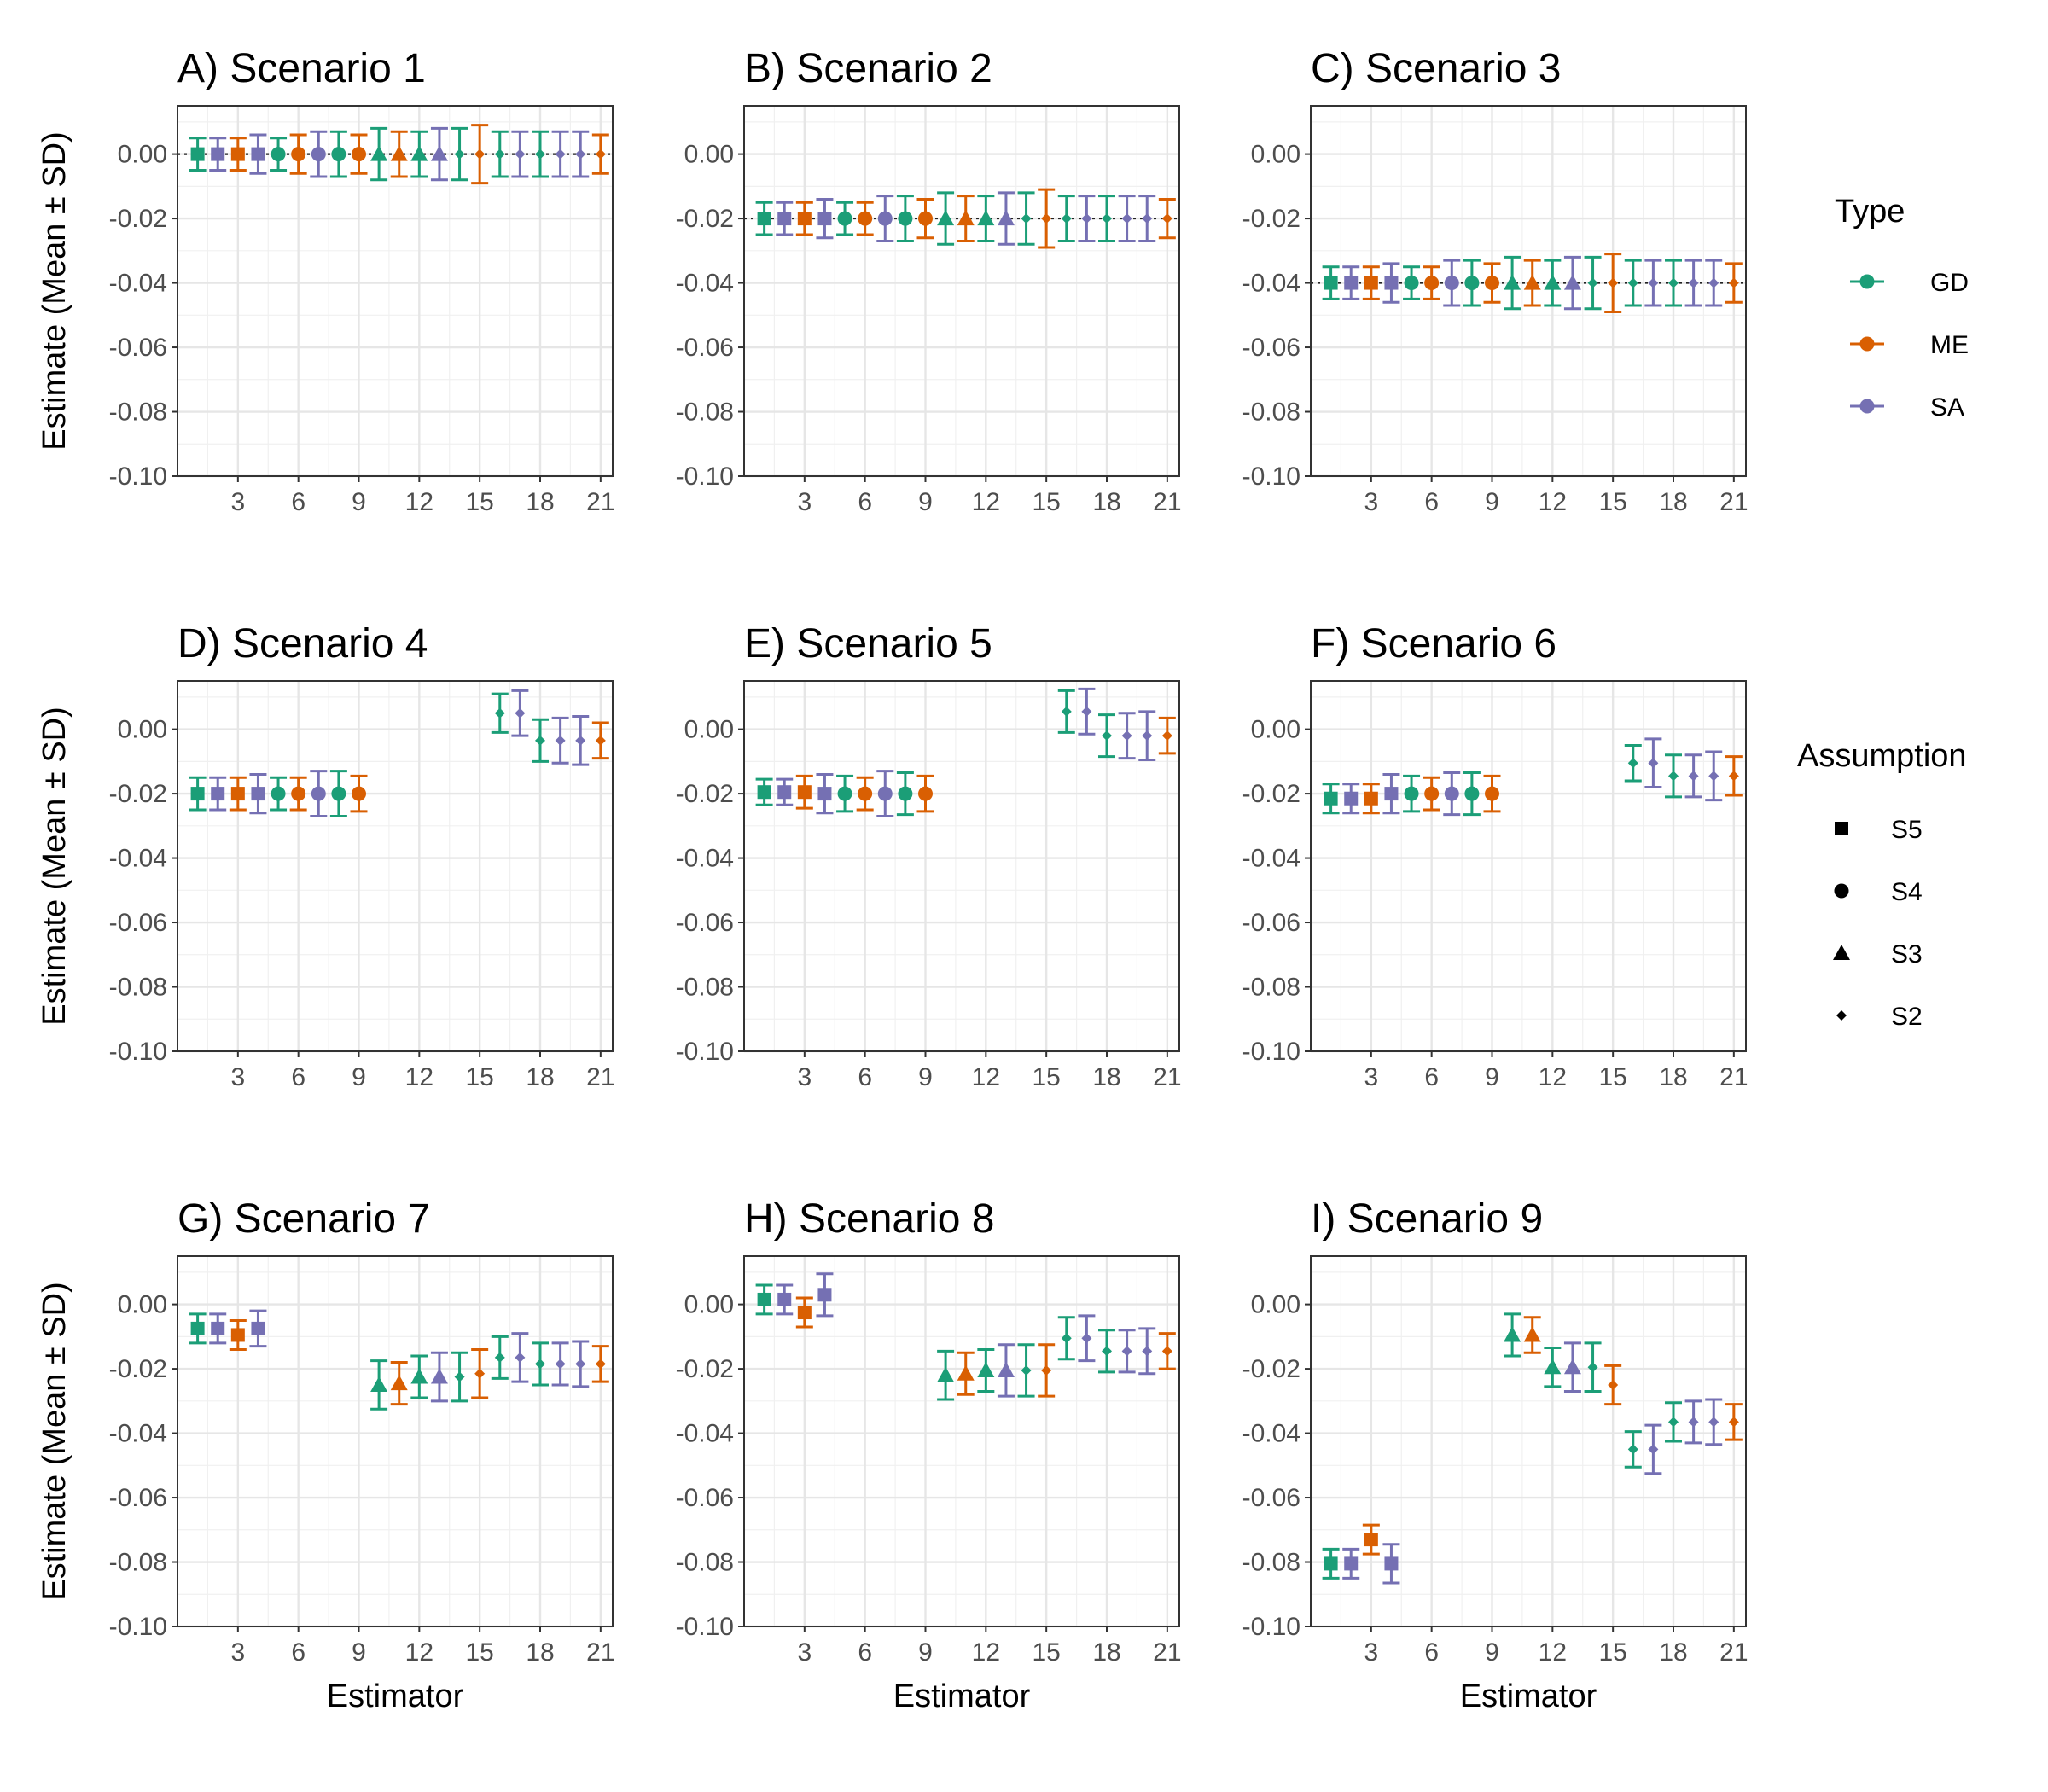 The height and width of the screenshot is (1792, 2048). I want to click on legend-type-me: ME, so click(1910, 345).